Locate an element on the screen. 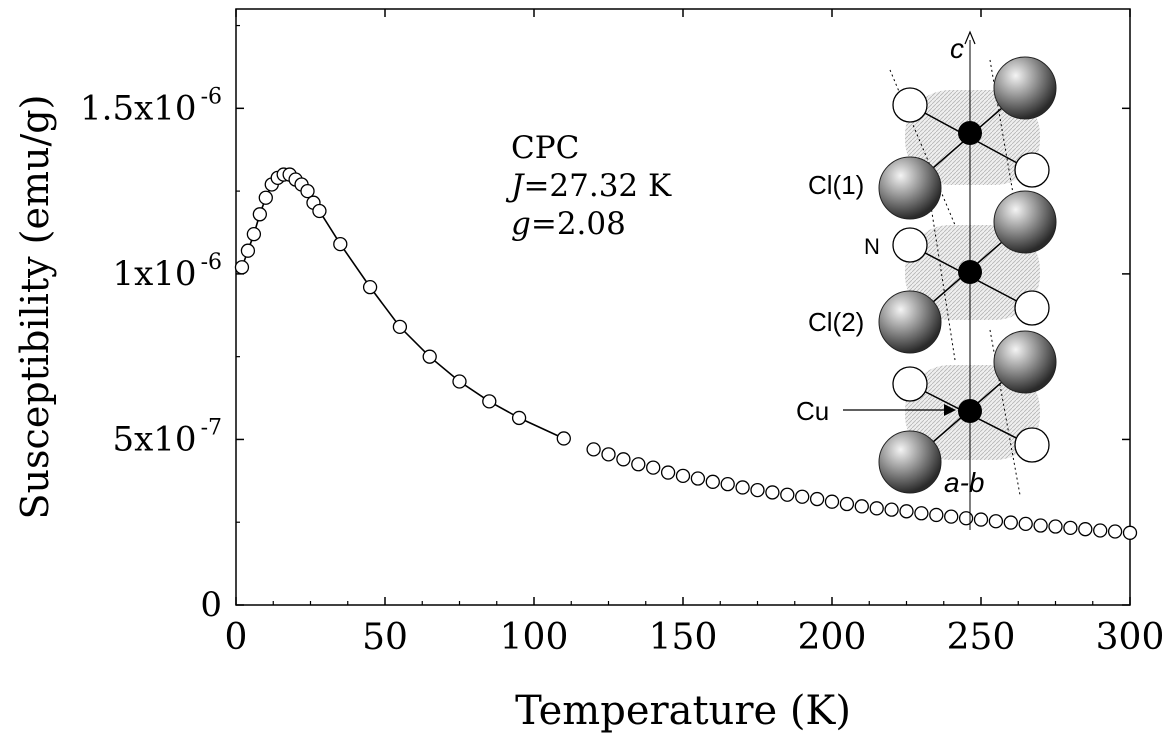 This screenshot has width=1164, height=740. cu-pointer-arrow-icon is located at coordinates (950, 410).